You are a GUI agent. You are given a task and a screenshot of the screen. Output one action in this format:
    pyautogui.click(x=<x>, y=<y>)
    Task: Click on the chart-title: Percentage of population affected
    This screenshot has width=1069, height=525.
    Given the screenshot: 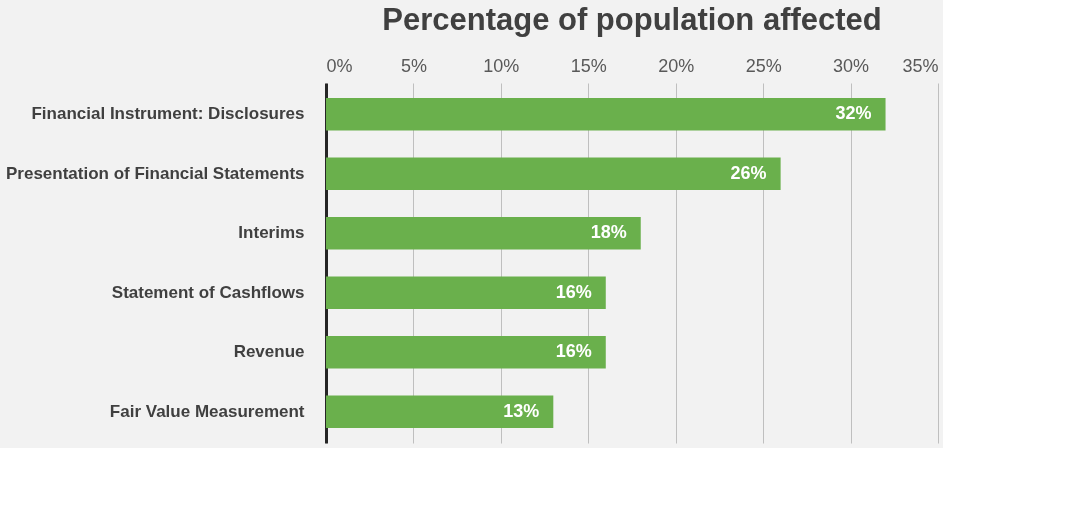 What is the action you would take?
    pyautogui.click(x=632, y=19)
    